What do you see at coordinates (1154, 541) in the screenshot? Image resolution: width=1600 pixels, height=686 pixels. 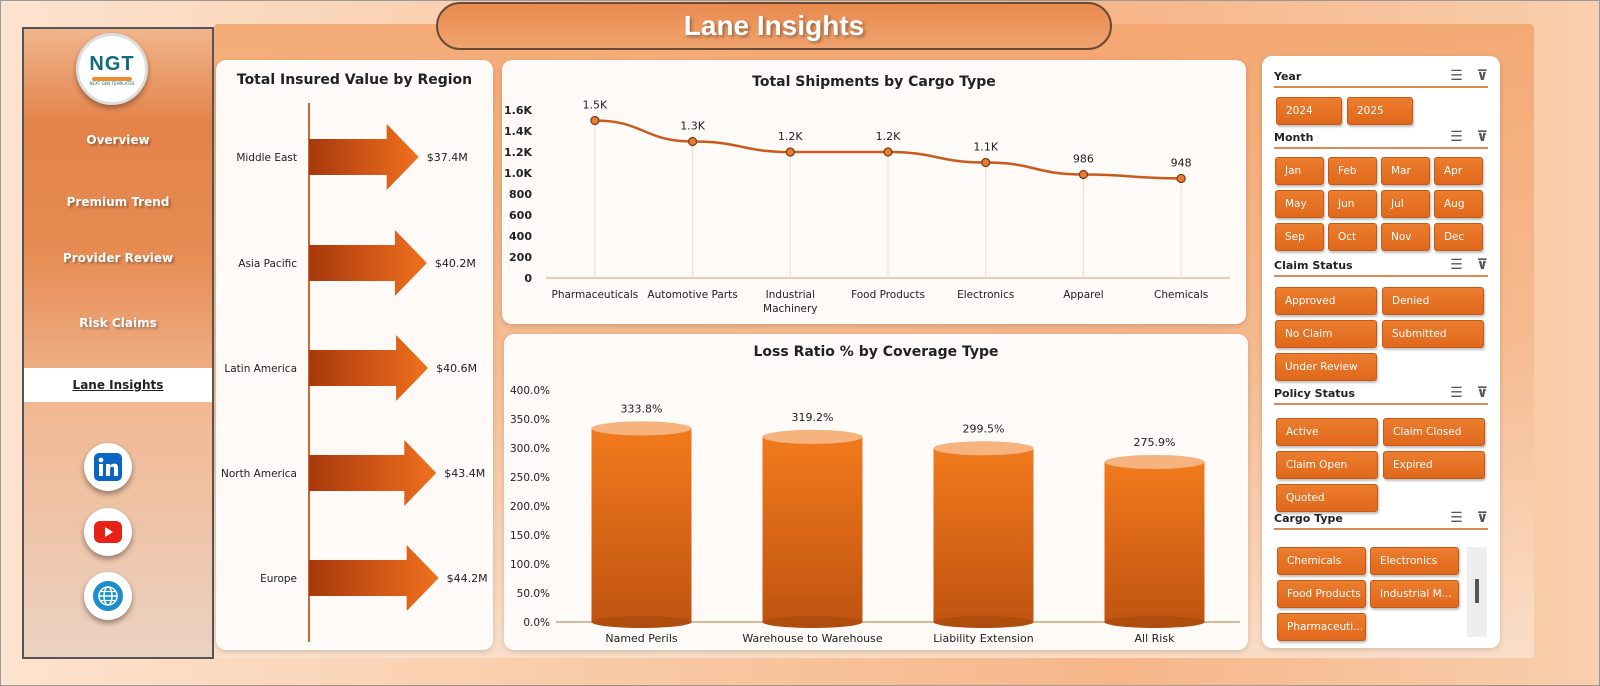 I see `bar-all-risk` at bounding box center [1154, 541].